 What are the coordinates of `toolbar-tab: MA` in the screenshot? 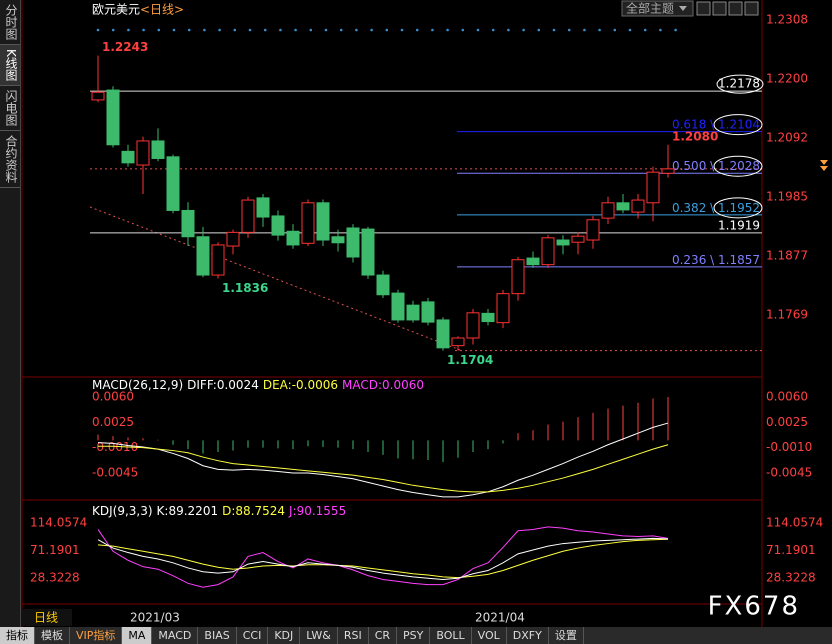 It's located at (137, 635).